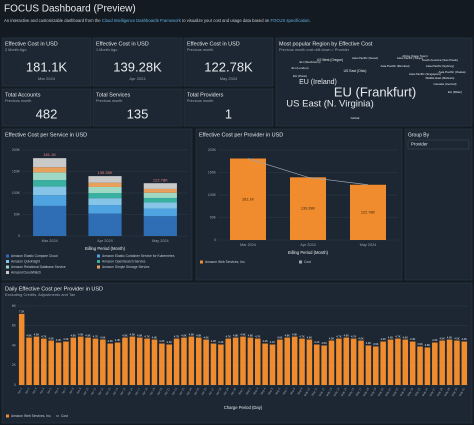 This screenshot has height=425, width=474. Describe the element at coordinates (64, 416) in the screenshot. I see `legend-label: Cost` at that location.